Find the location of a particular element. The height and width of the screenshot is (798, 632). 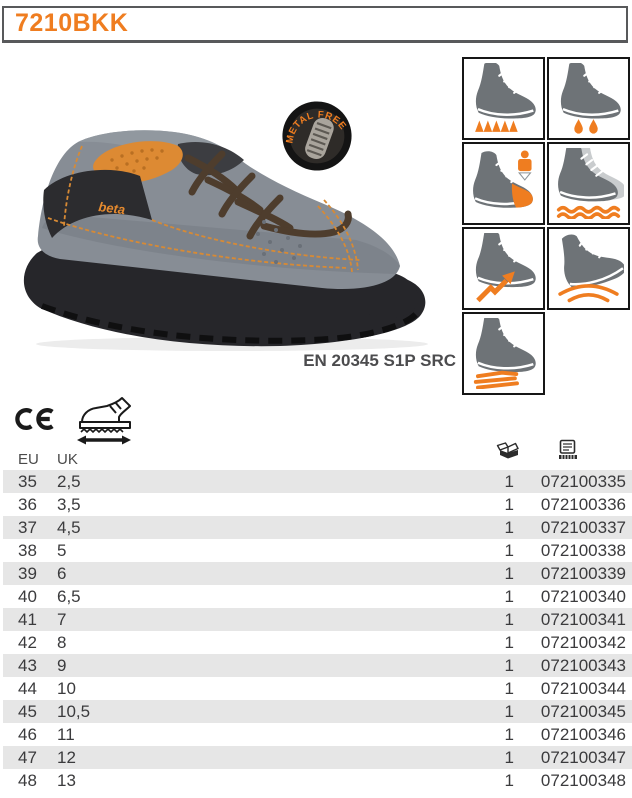

code-cell: 072100344 is located at coordinates (583, 688).